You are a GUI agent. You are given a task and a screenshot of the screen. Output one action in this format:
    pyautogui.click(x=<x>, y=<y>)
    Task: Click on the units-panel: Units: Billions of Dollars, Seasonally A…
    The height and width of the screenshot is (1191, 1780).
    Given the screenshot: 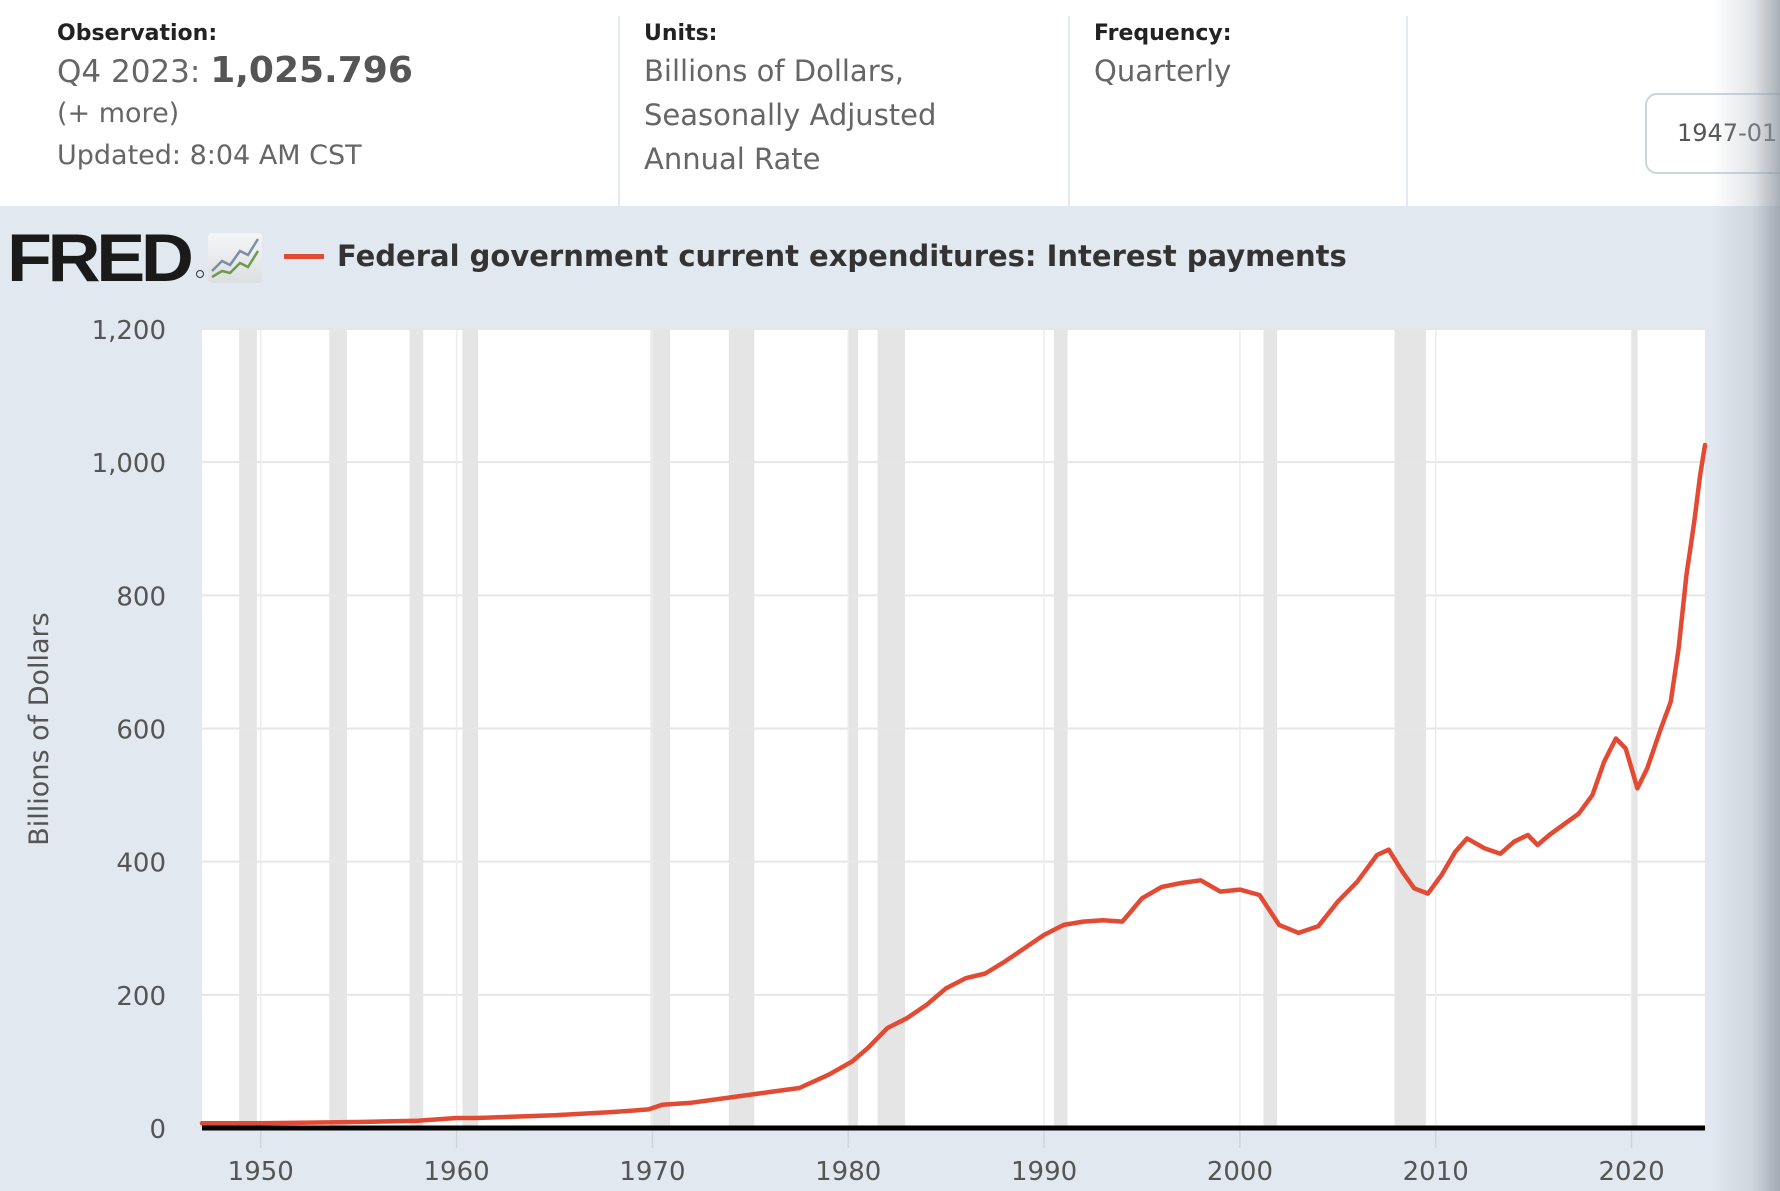 What is the action you would take?
    pyautogui.click(x=845, y=111)
    